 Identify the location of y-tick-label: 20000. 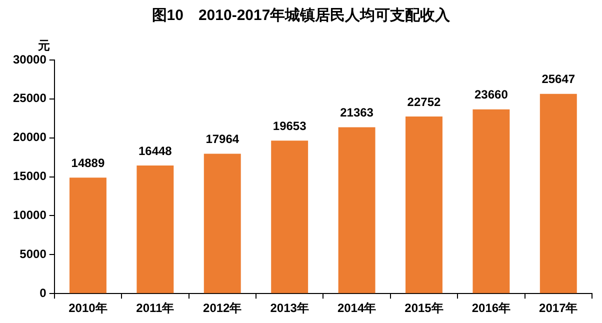
(29, 137).